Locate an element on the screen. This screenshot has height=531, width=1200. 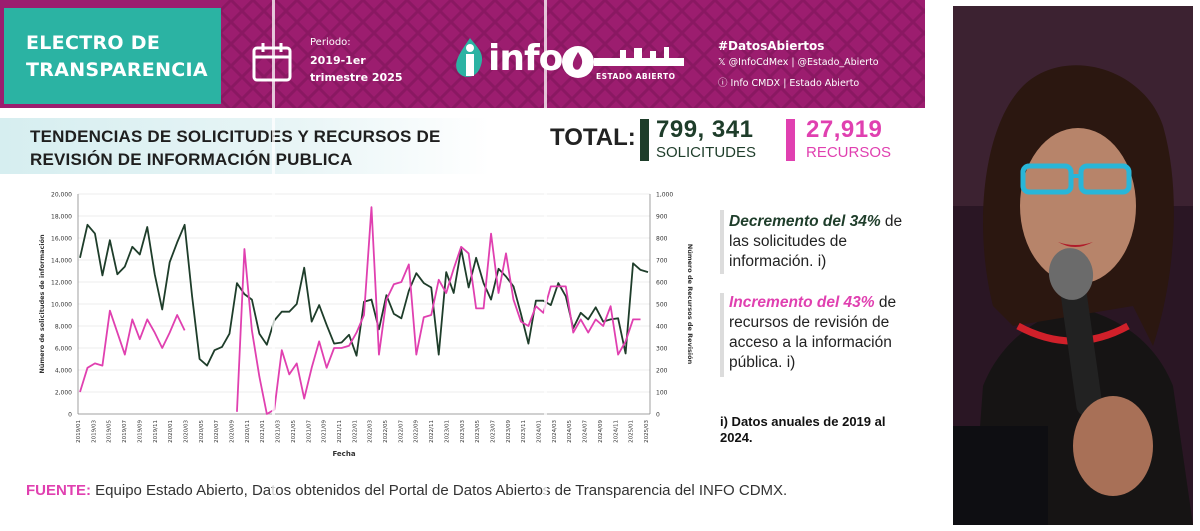
x-tick-label: 2021/03 is located at coordinates (279, 431).